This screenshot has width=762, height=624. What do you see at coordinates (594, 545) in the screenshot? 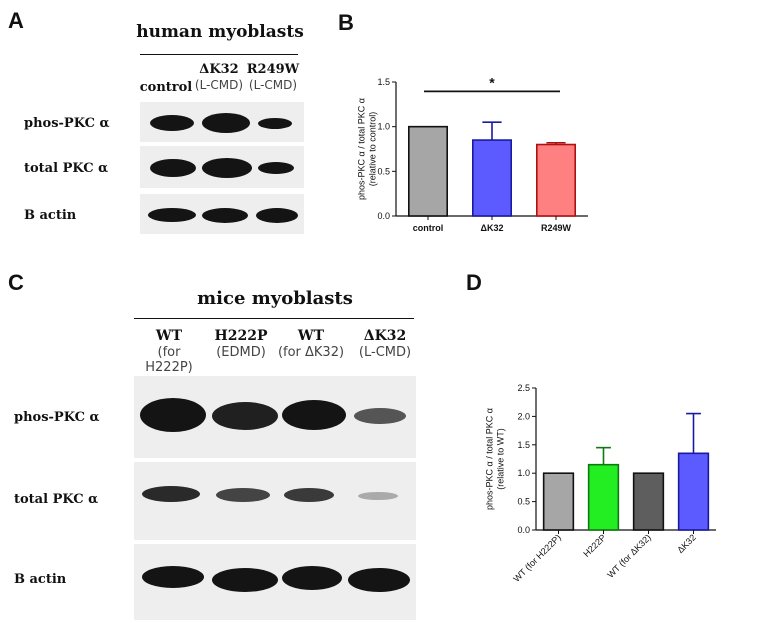
I see `x-tick-label: H222P` at bounding box center [594, 545].